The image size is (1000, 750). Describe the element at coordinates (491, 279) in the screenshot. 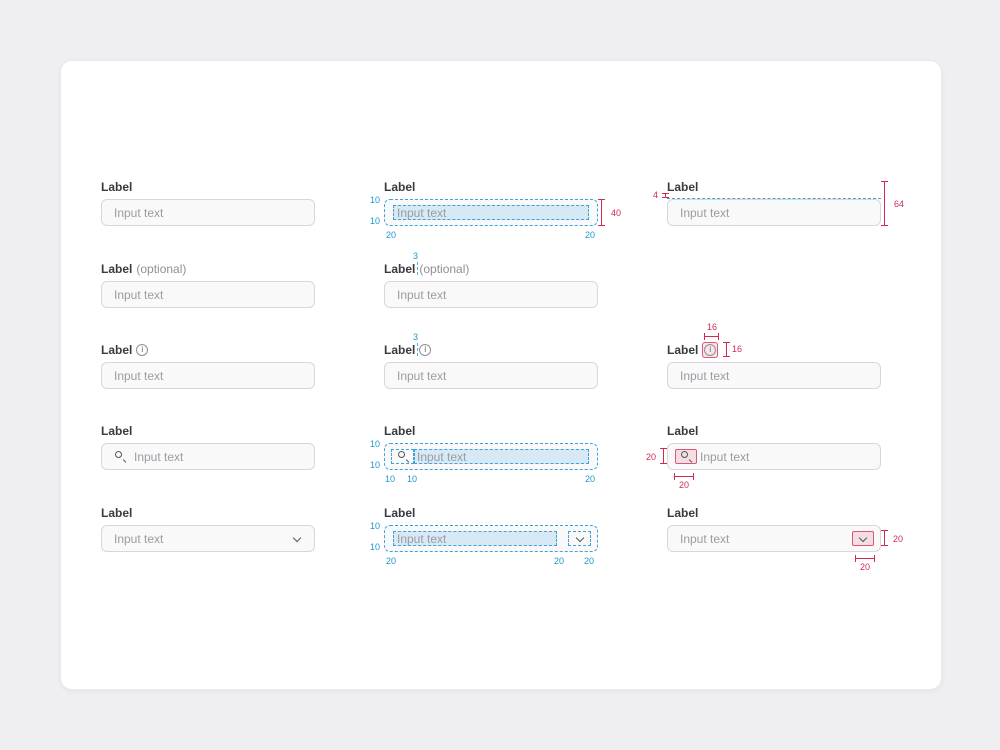

I see `spec-optional-label-gap: Label (optional) 3 Input text` at that location.